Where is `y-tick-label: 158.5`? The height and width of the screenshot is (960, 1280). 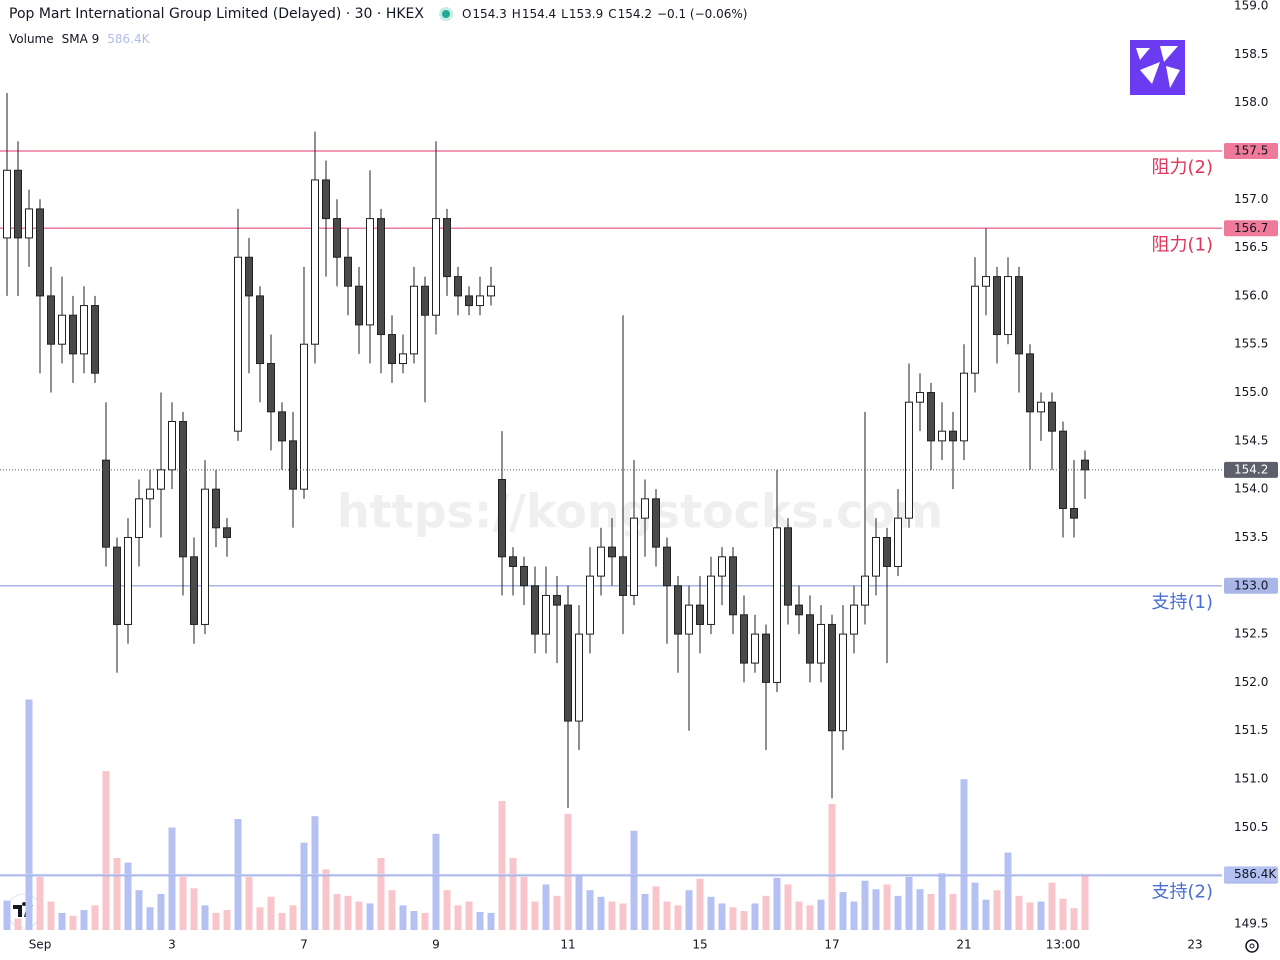 y-tick-label: 158.5 is located at coordinates (1251, 54).